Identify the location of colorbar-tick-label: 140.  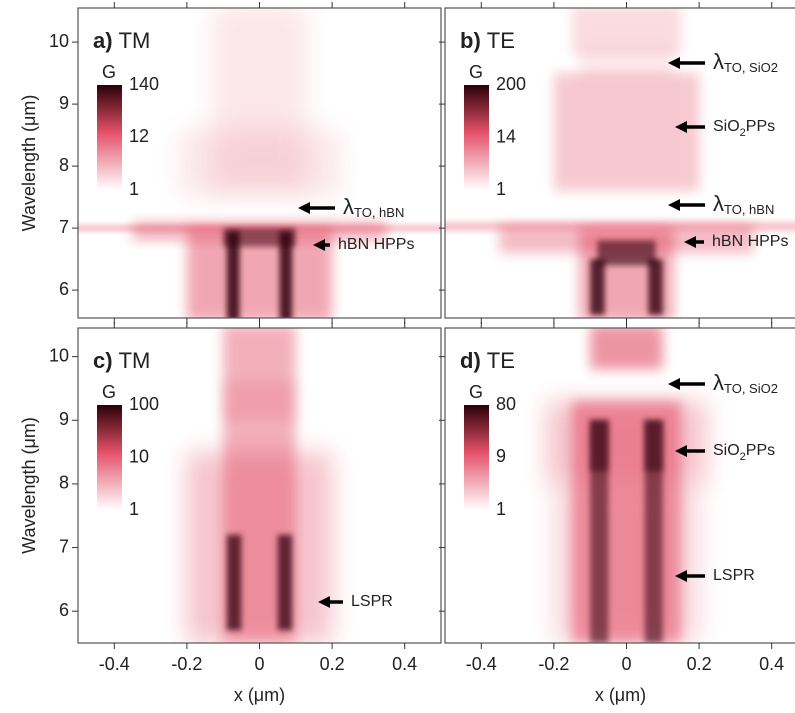
(144, 84).